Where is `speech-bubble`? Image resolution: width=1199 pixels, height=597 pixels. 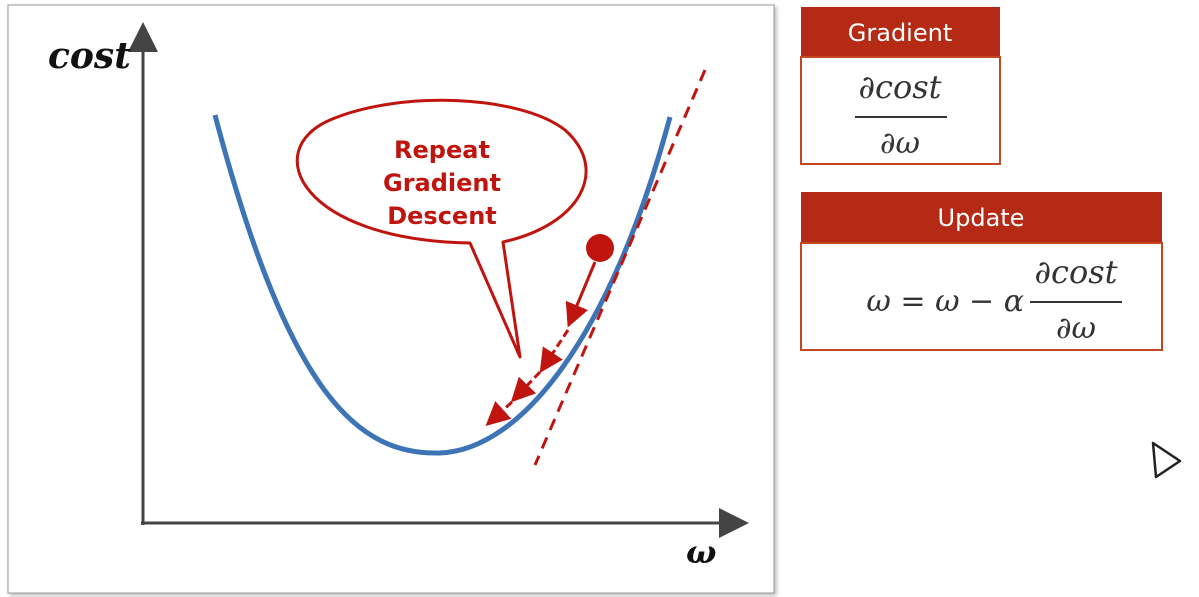 speech-bubble is located at coordinates (441, 228).